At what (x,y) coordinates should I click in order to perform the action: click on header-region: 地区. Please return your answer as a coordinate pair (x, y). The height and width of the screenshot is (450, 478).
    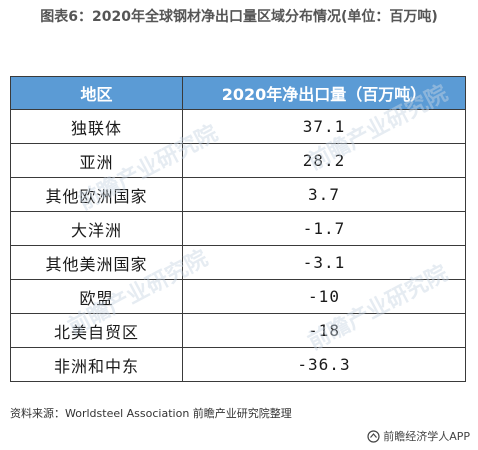
    Looking at the image, I should click on (96, 93).